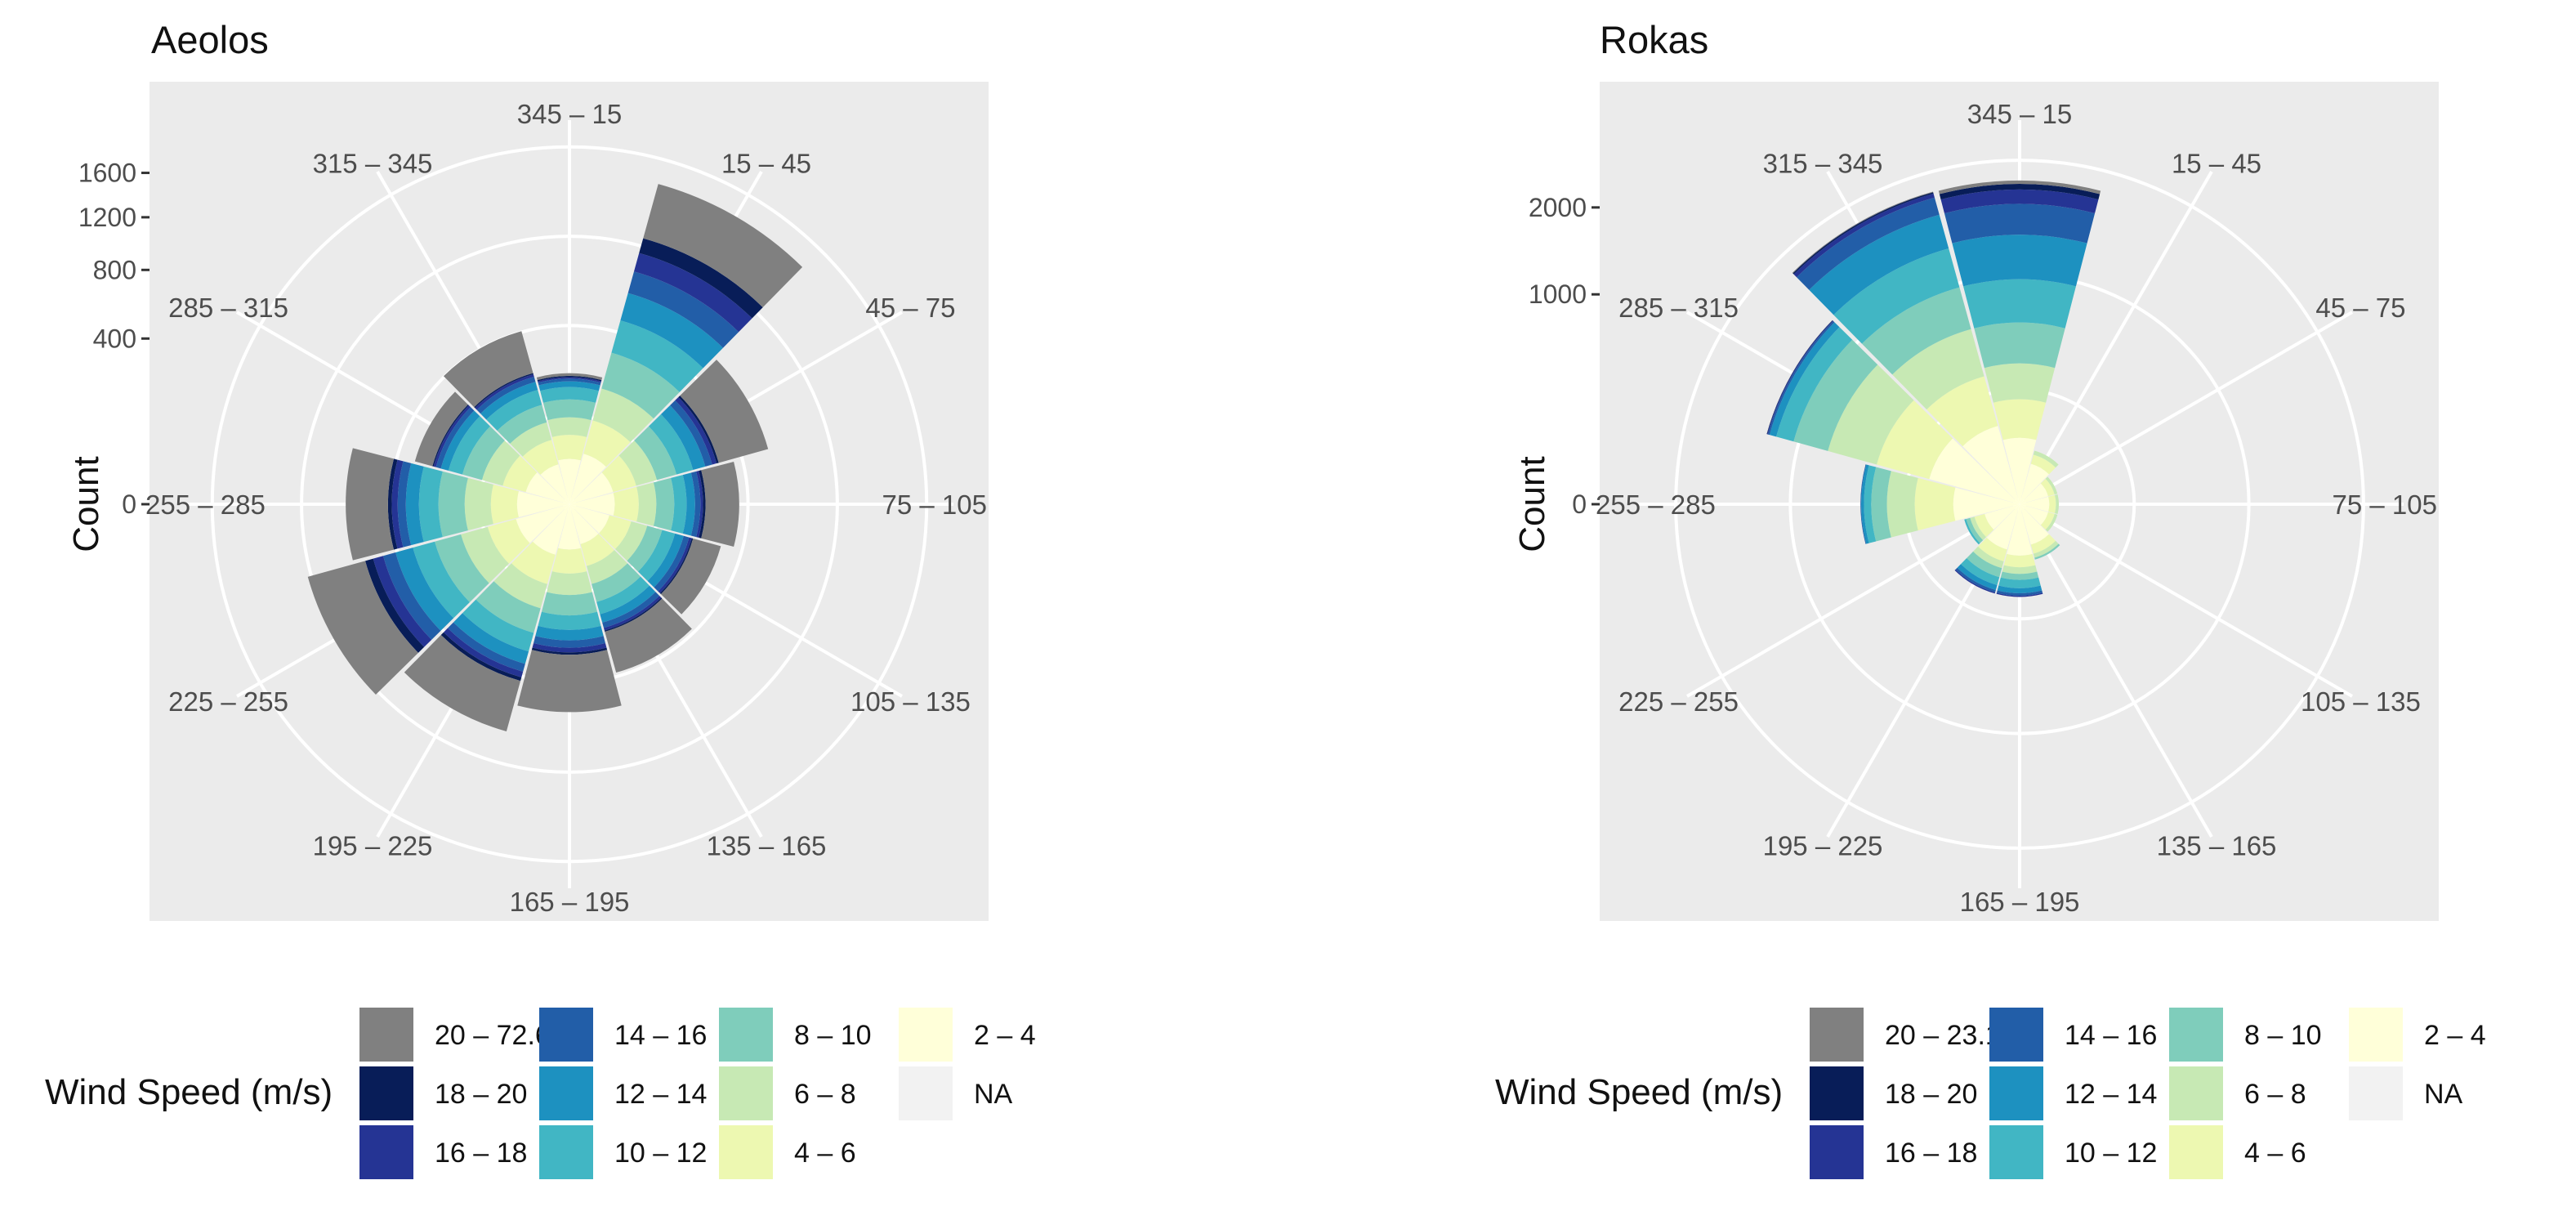  I want to click on direction-label: 105 – 135, so click(2361, 701).